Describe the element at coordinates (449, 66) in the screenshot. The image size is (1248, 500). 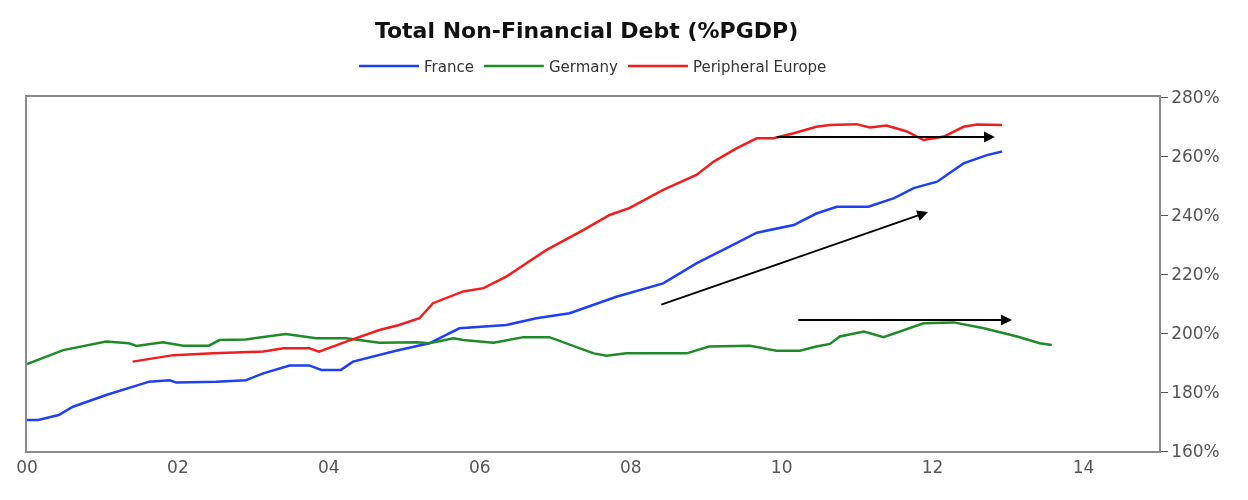
I see `legend-label: France` at that location.